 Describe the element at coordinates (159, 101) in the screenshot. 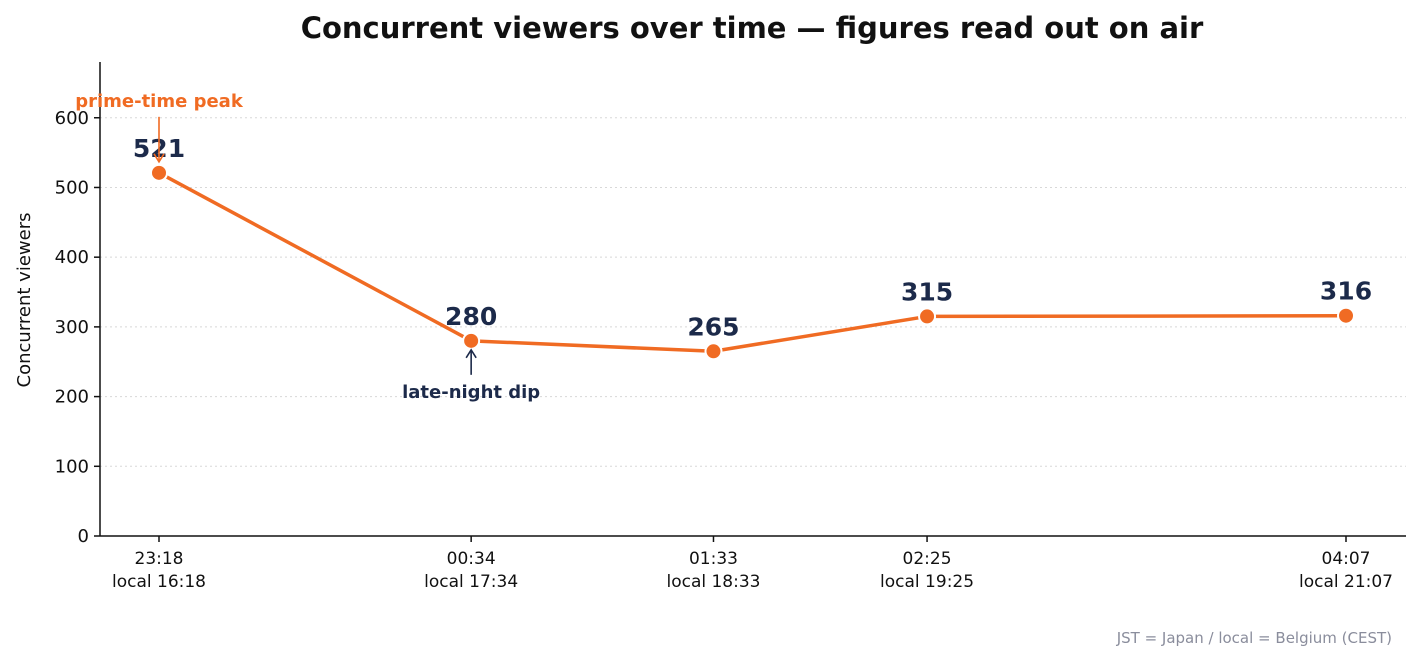

I see `annotation-peak-label: prime-time peak` at that location.